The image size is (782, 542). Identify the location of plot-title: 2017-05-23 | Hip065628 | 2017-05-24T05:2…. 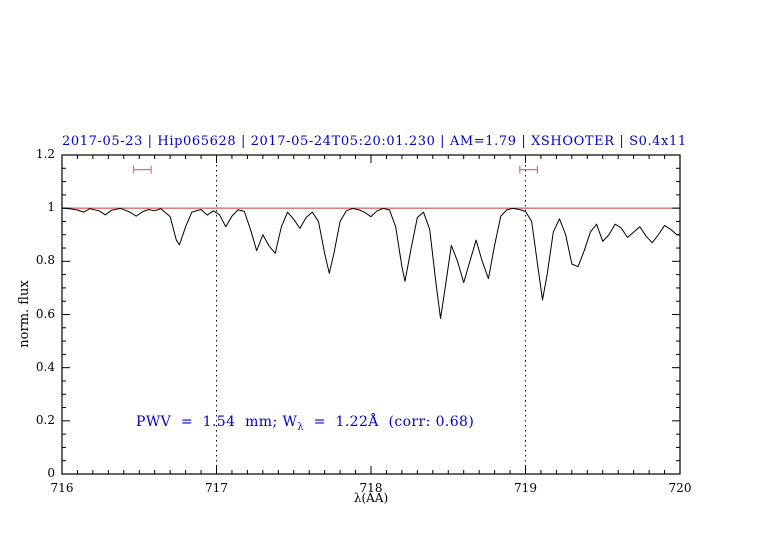
(374, 141).